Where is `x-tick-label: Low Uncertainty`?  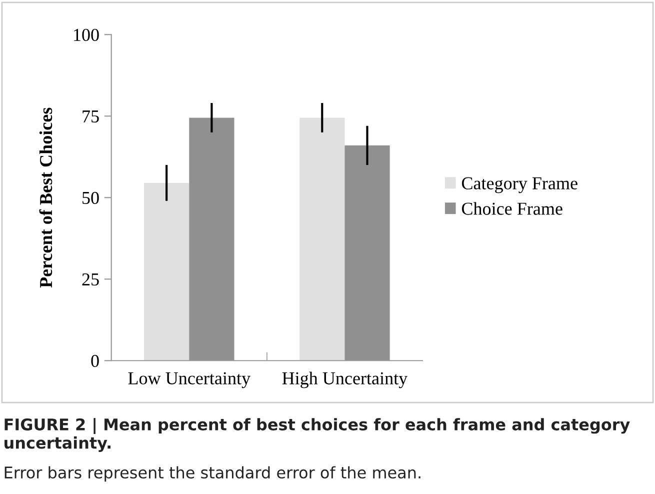 x-tick-label: Low Uncertainty is located at coordinates (189, 380).